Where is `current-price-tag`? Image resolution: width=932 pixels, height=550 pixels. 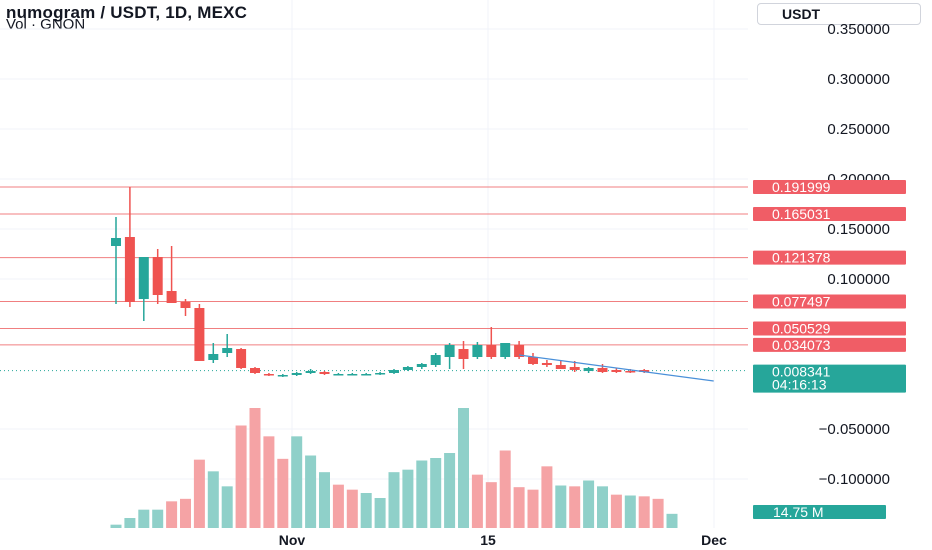 current-price-tag is located at coordinates (829, 378).